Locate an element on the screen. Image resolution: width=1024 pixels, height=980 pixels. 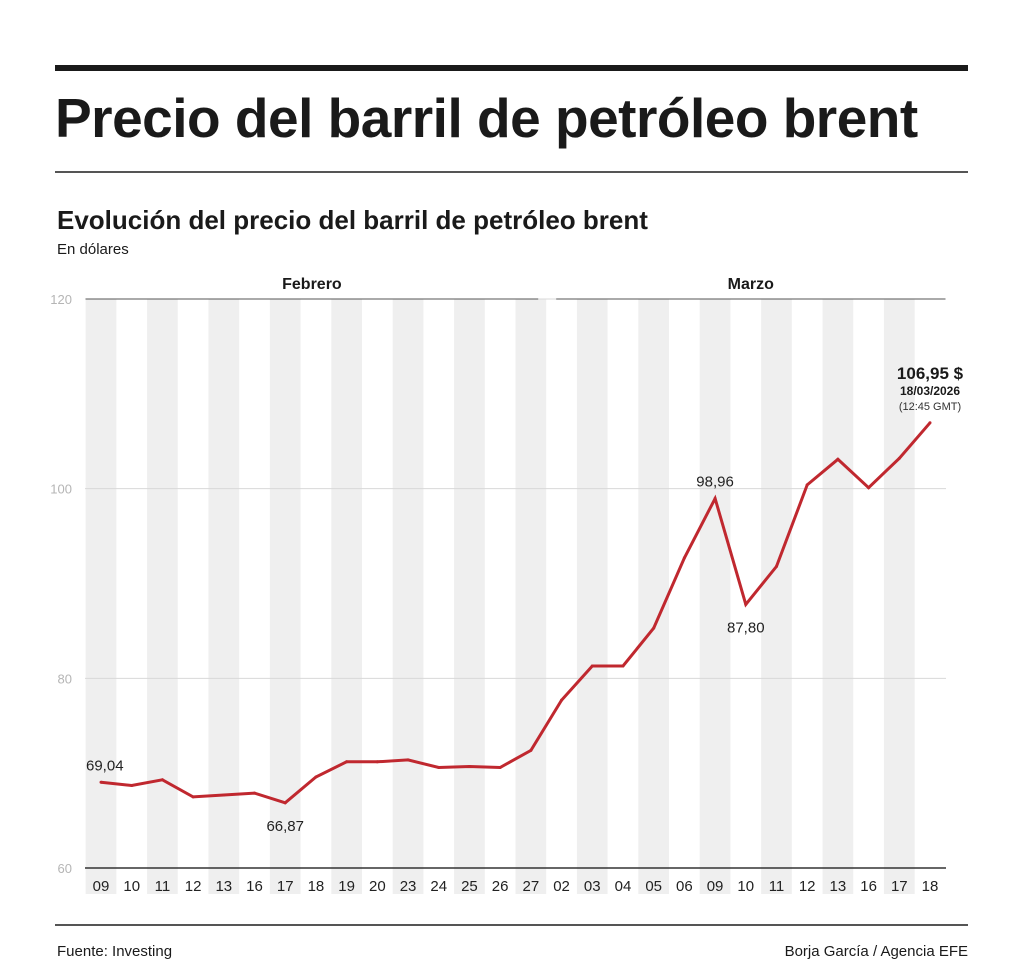
x-tick-label: 04 is located at coordinates (623, 886).